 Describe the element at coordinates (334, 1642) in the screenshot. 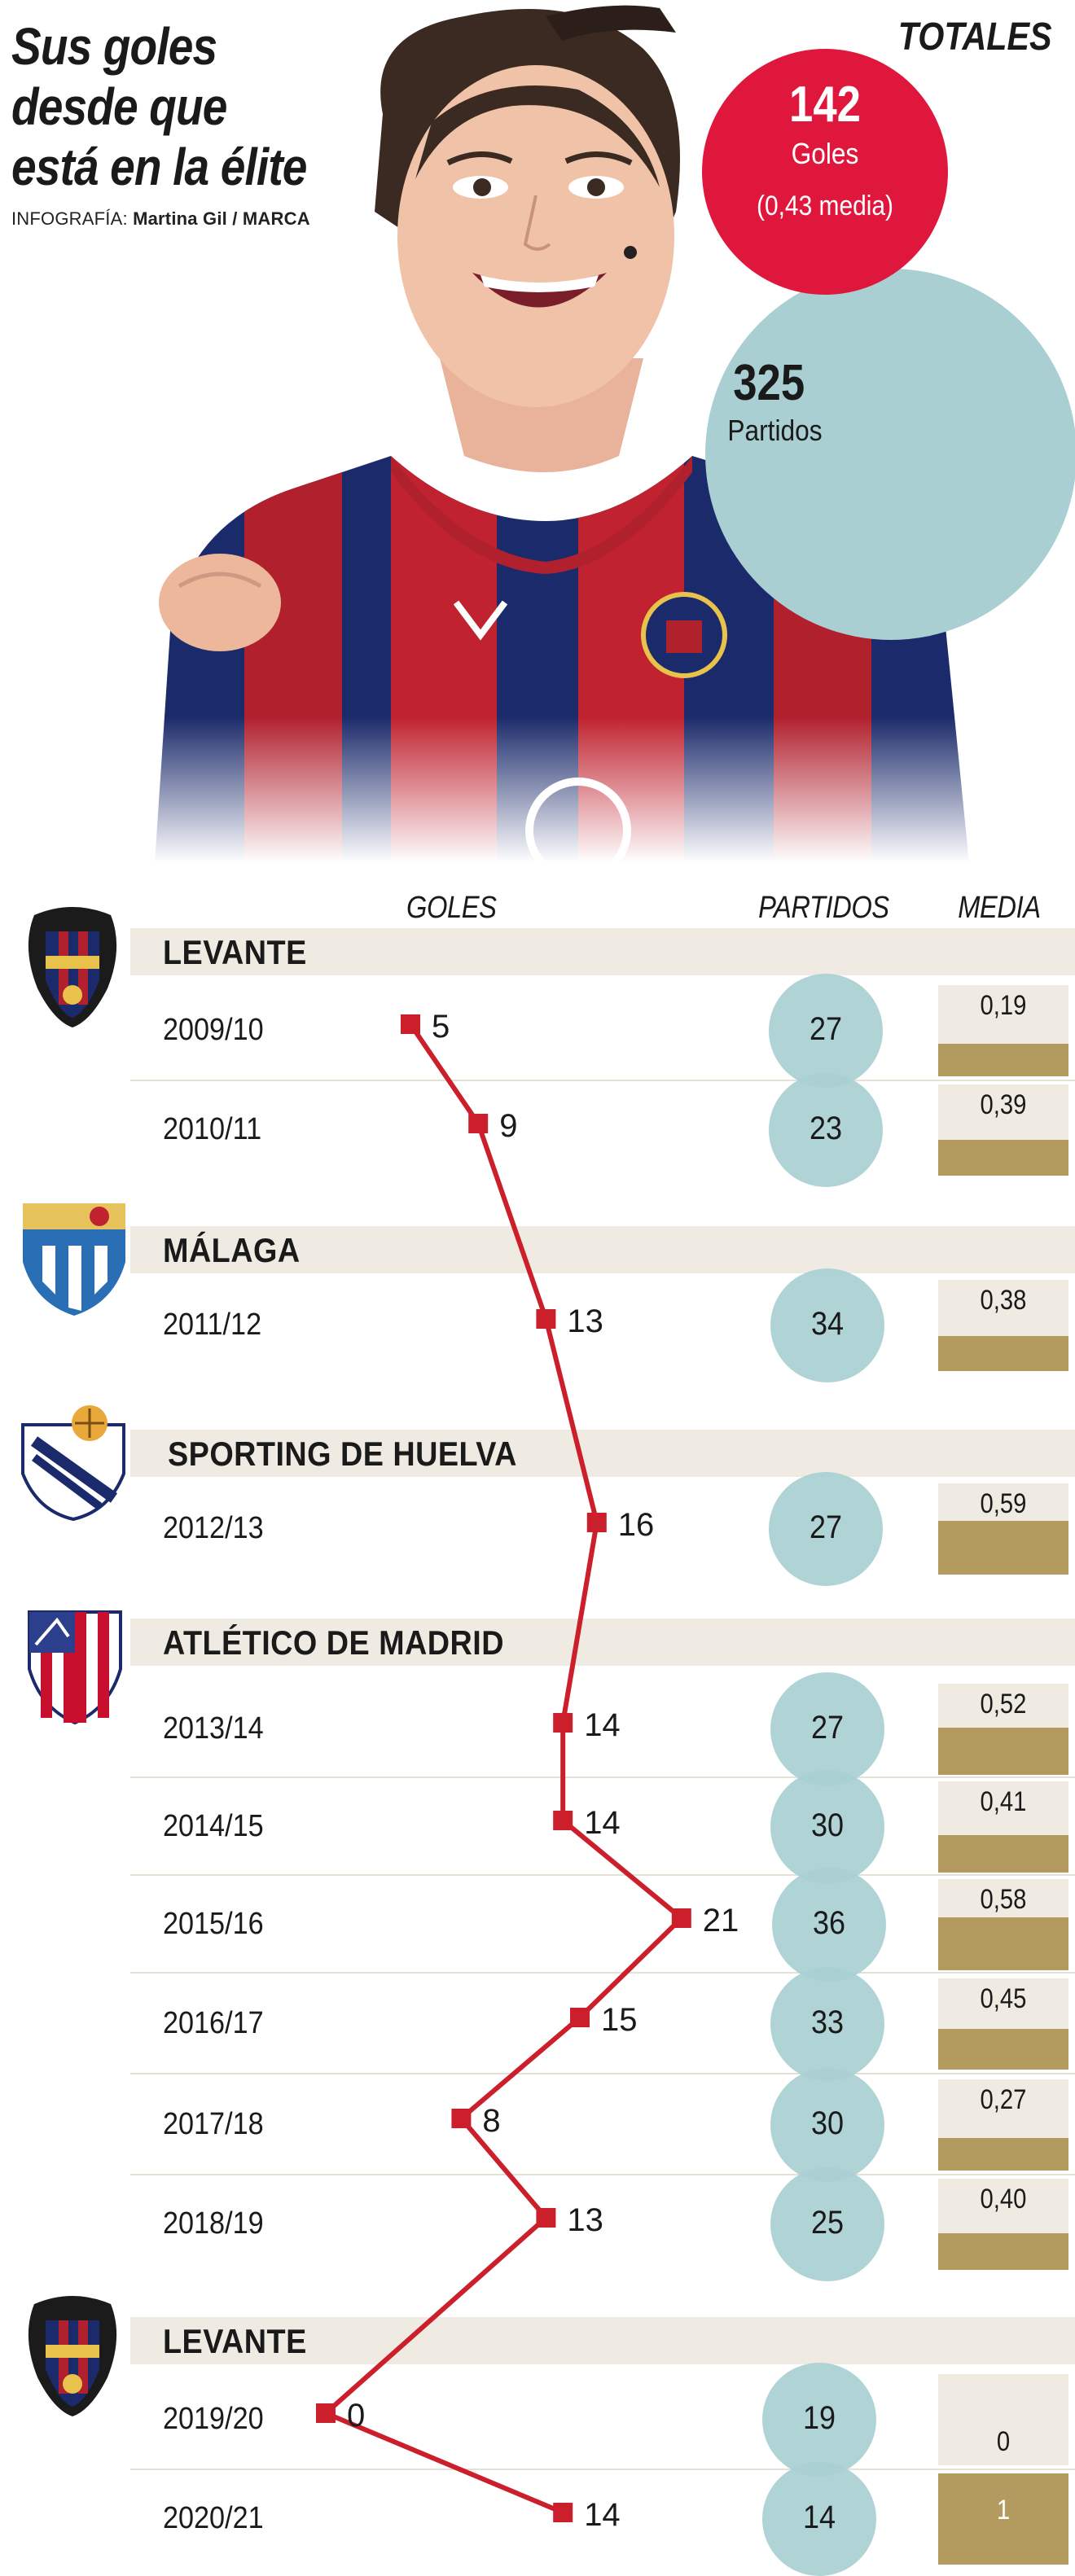

I see `club-name-atletico: ATLÉTICO DE MADRID` at that location.